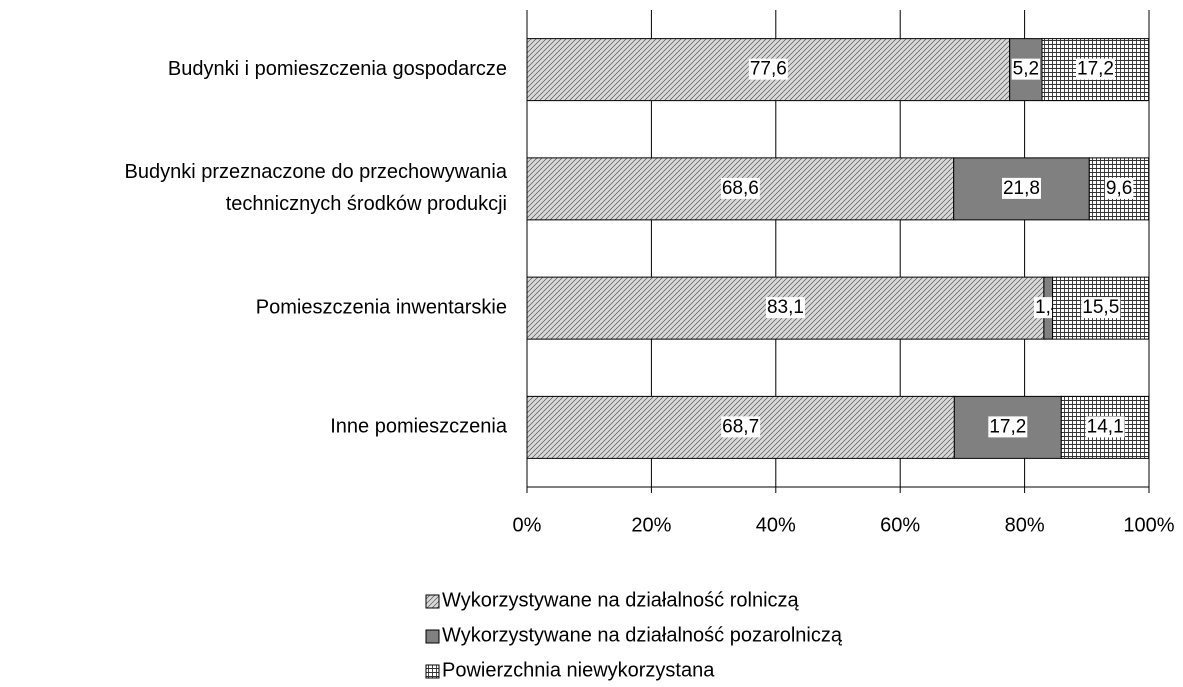 This screenshot has height=687, width=1183. Describe the element at coordinates (900, 525) in the screenshot. I see `x-tick-label: 60%` at that location.